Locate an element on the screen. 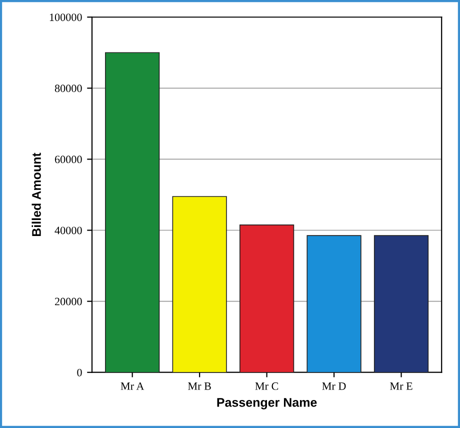  x-tick-label: Mr A is located at coordinates (132, 386).